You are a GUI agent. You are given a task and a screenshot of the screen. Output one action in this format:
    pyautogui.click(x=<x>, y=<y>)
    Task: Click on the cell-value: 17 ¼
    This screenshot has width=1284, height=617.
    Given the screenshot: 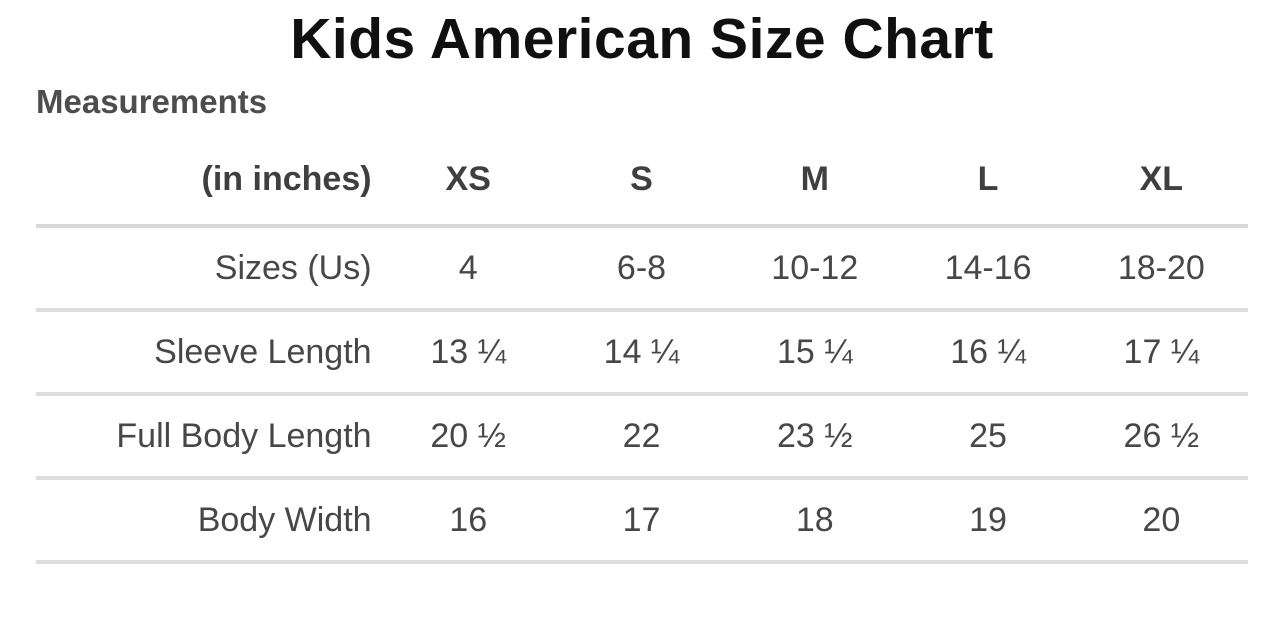 What is the action you would take?
    pyautogui.click(x=1161, y=353)
    